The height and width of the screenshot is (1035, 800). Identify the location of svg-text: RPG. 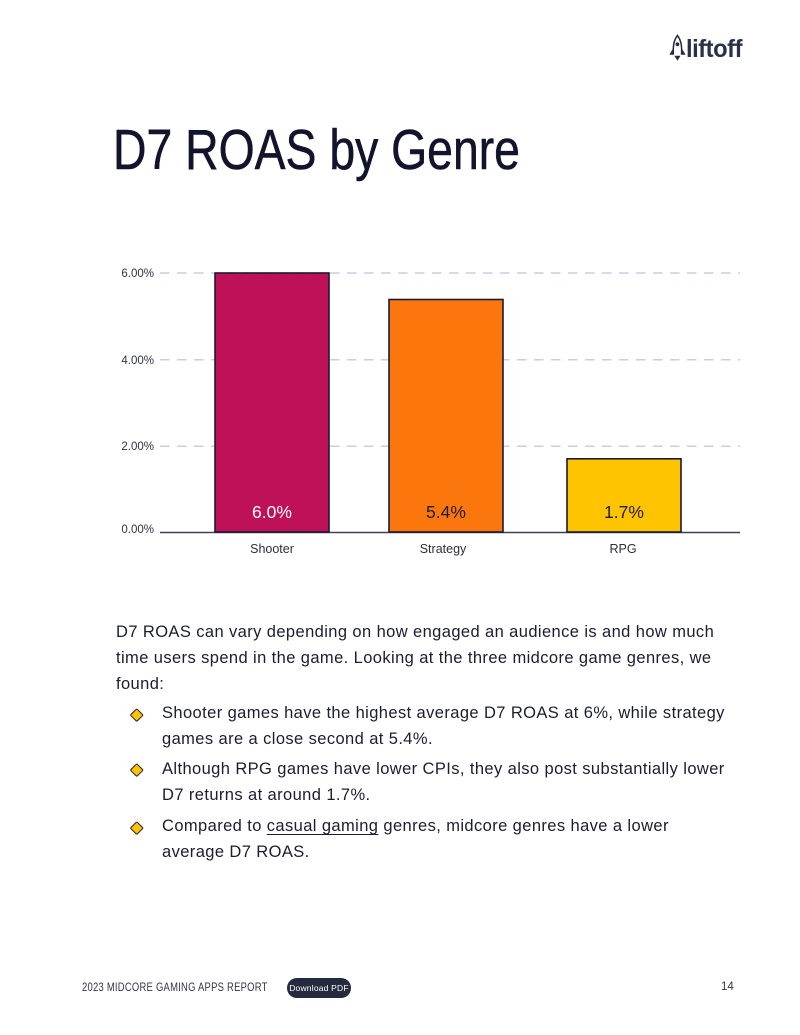
(622, 549).